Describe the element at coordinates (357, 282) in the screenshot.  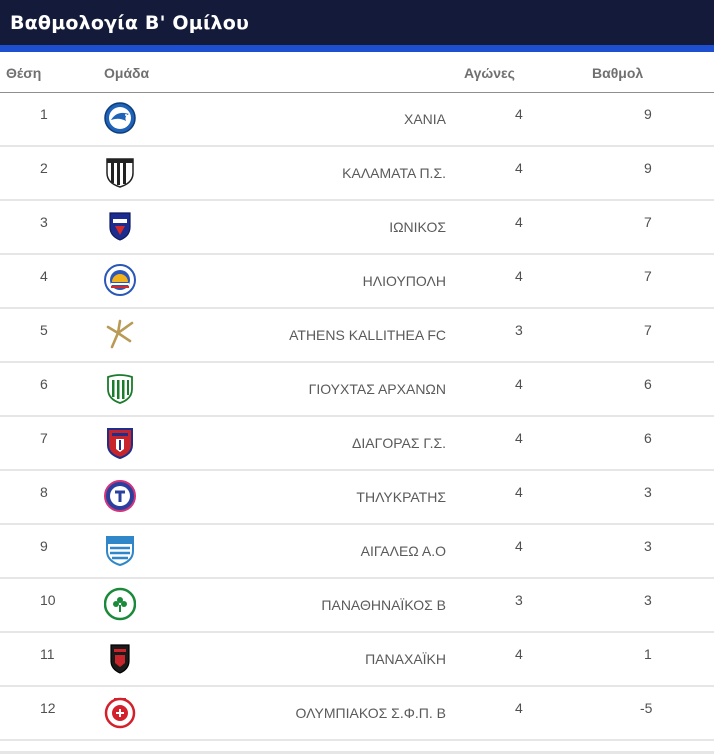
I see `table-row: 4 ΗΛΙΟΥΠΟΛΗ 4 7` at that location.